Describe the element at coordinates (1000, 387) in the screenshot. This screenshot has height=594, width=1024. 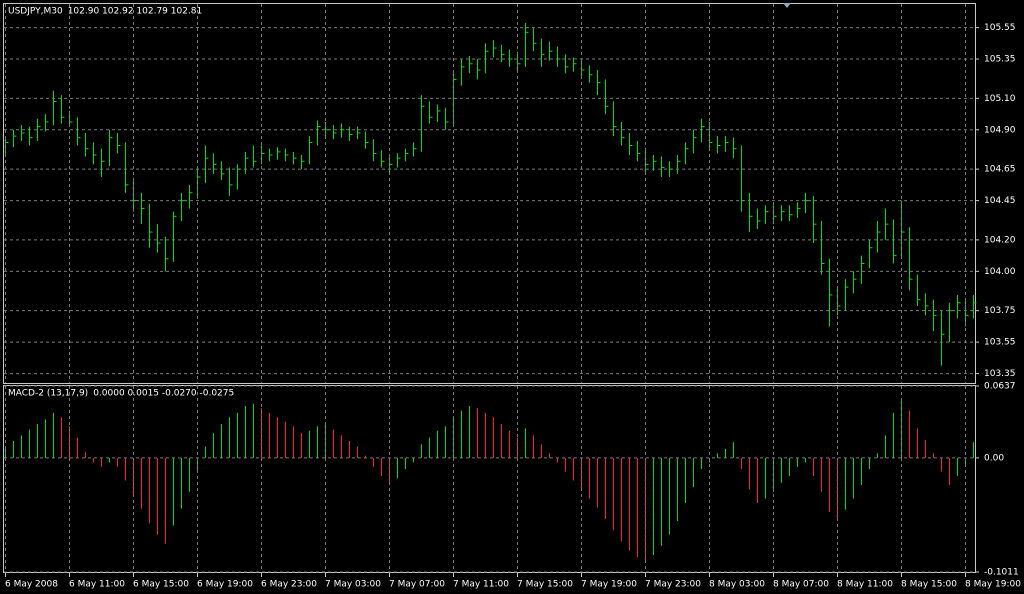
I see `y-tick-label: 0.0637` at that location.